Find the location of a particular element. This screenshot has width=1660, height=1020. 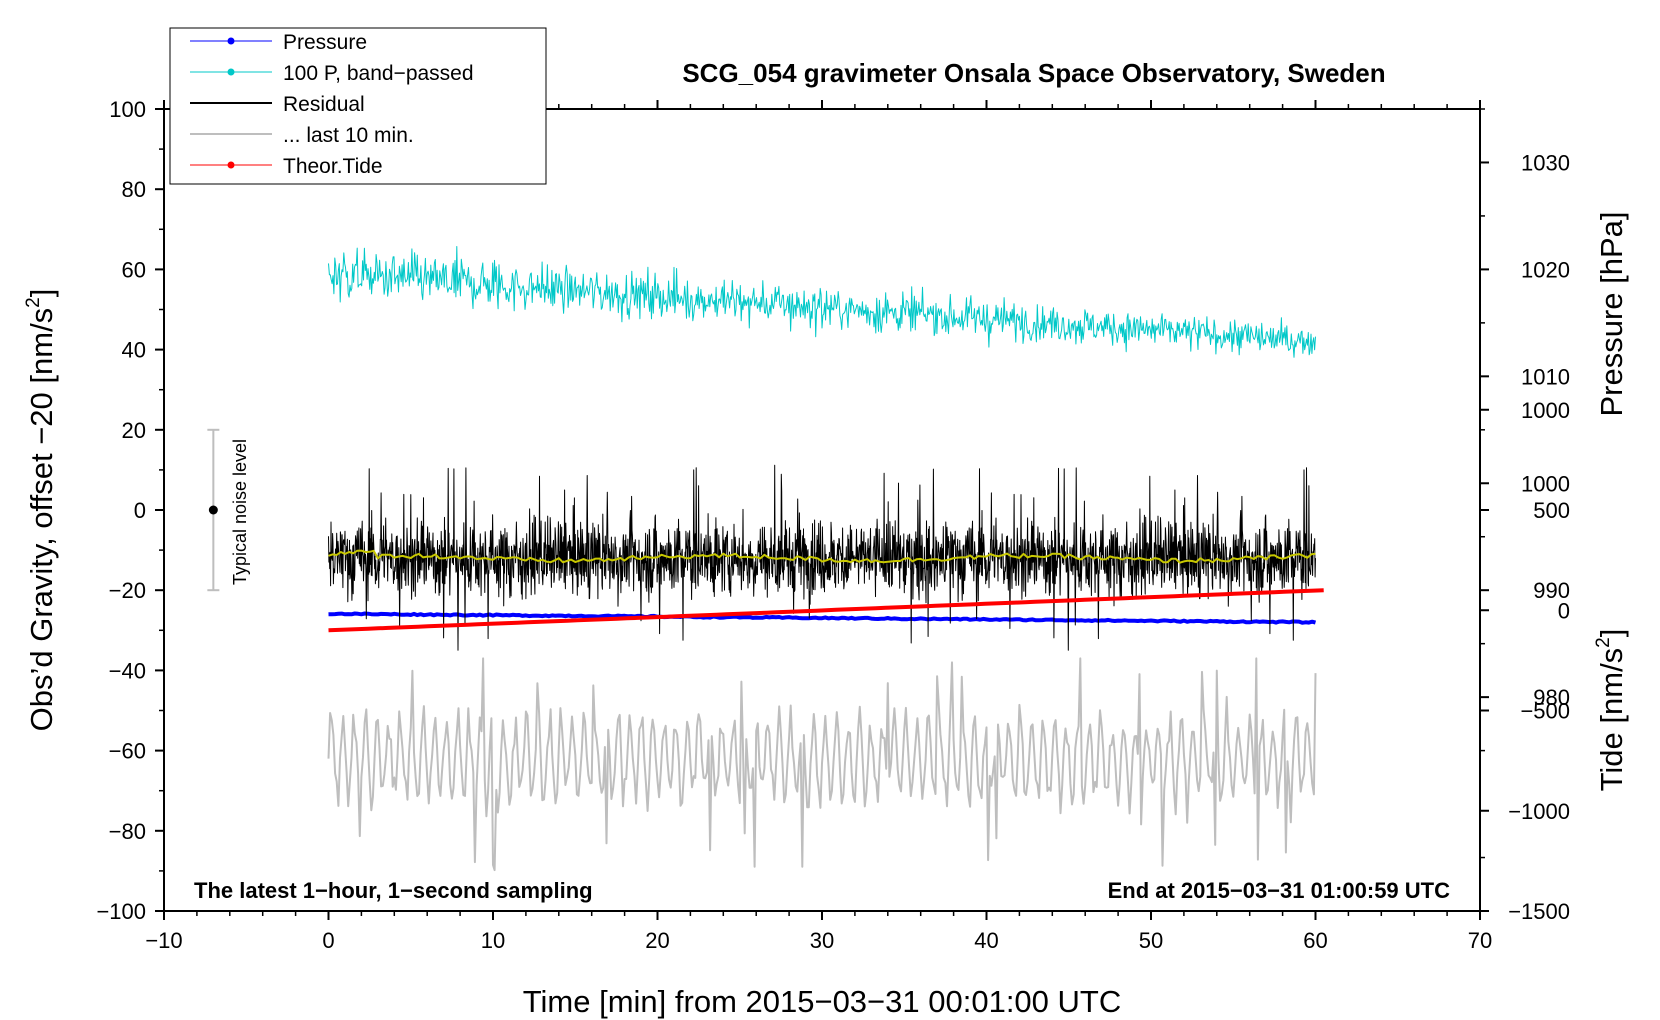

series-residual is located at coordinates (822, 557).